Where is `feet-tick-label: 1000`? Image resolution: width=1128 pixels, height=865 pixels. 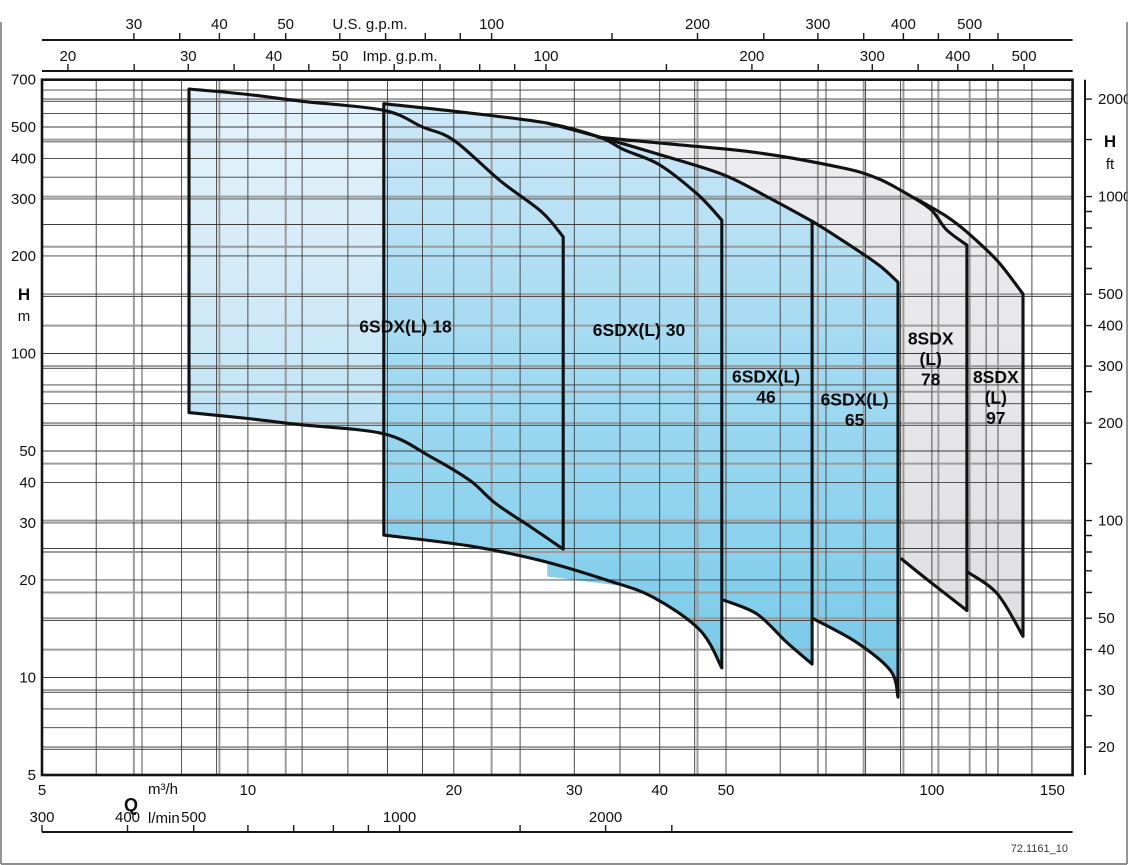 feet-tick-label: 1000 is located at coordinates (1113, 197).